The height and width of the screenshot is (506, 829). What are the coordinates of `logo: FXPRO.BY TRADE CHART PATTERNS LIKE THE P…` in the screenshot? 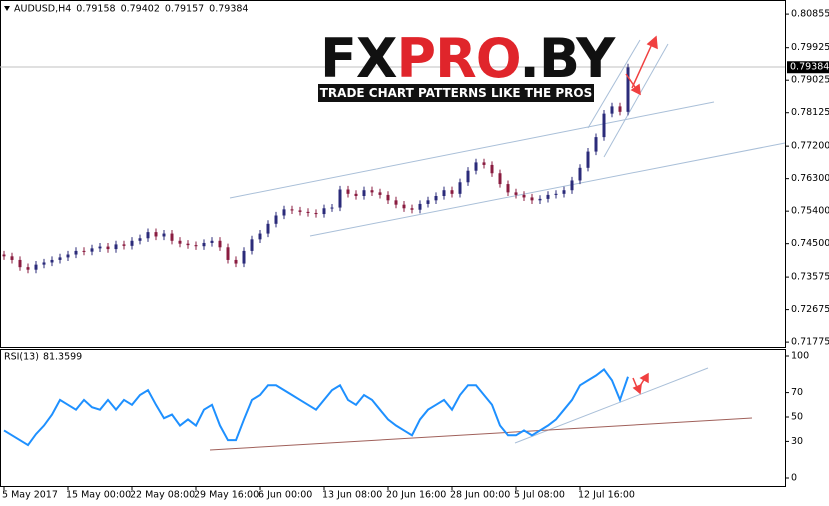 It's located at (467, 64).